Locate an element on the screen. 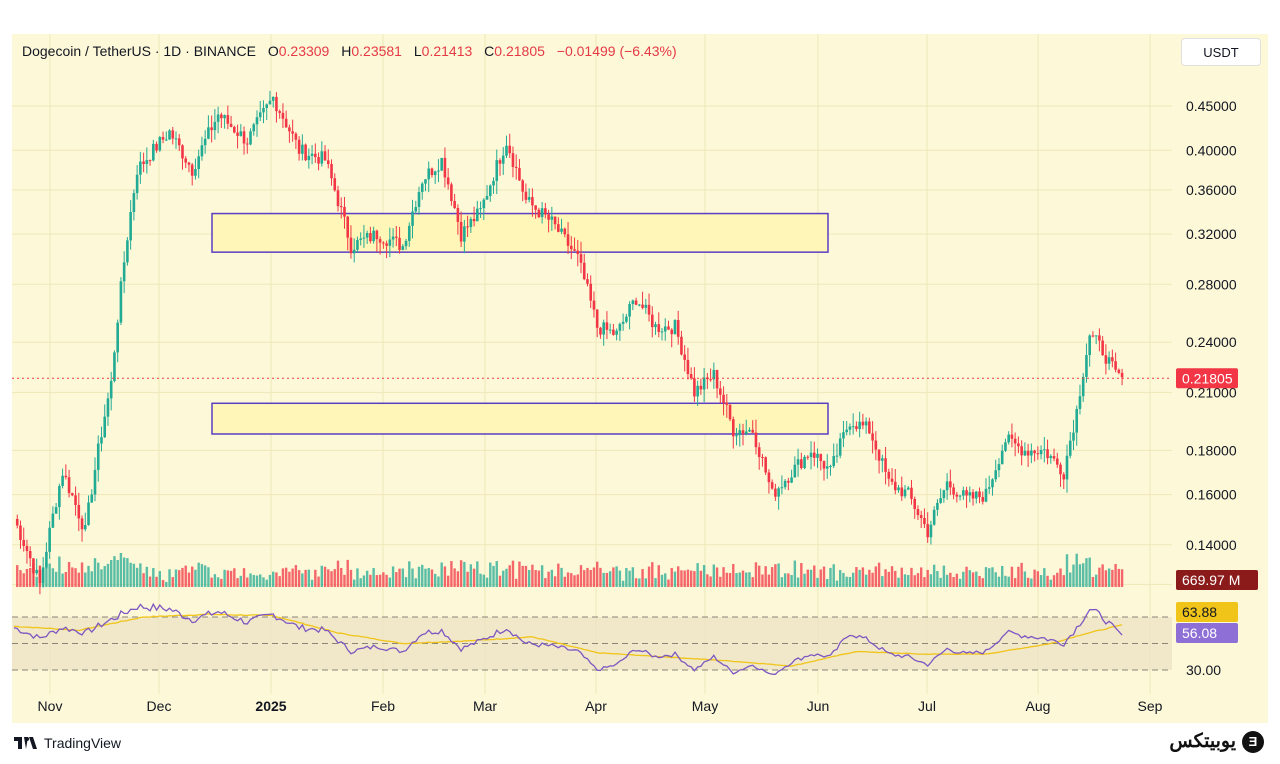 Image resolution: width=1280 pixels, height=764 pixels. last-price-badge is located at coordinates (1207, 378).